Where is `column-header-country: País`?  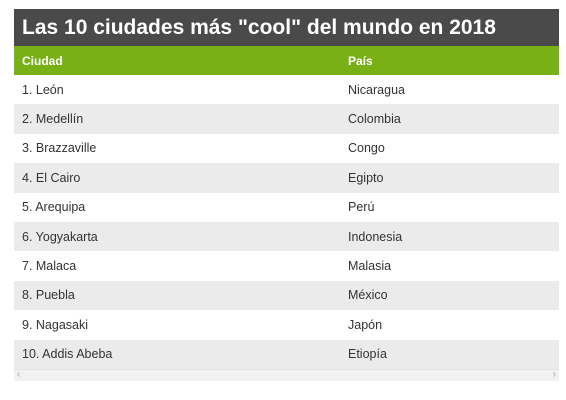
column-header-country: País is located at coordinates (360, 60).